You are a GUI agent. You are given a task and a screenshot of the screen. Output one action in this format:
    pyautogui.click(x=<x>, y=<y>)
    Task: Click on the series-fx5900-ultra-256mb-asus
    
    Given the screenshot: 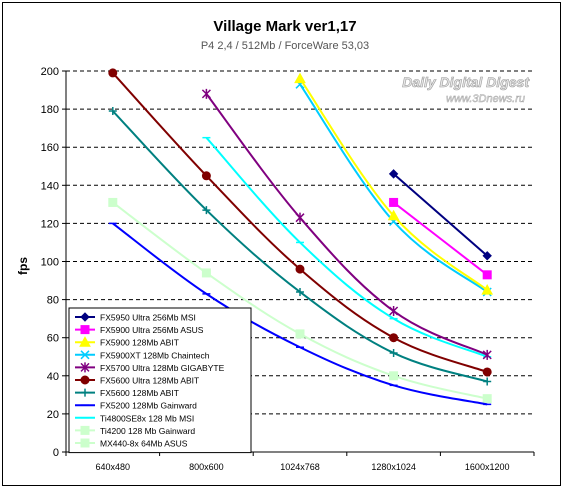 What is the action you would take?
    pyautogui.click(x=440, y=238)
    